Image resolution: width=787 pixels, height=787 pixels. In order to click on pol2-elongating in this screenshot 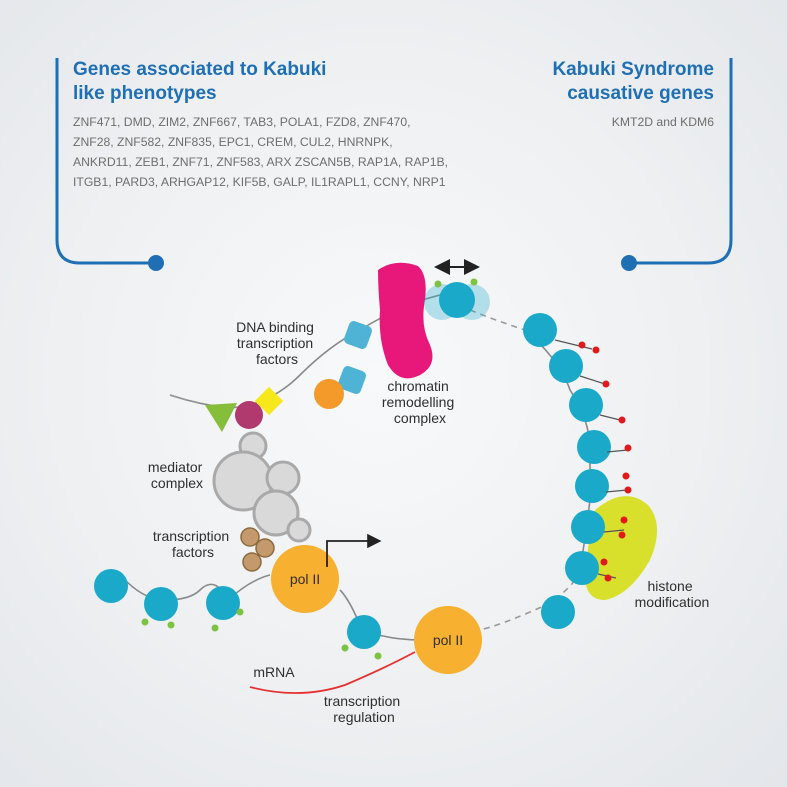, I will do `click(448, 640)`.